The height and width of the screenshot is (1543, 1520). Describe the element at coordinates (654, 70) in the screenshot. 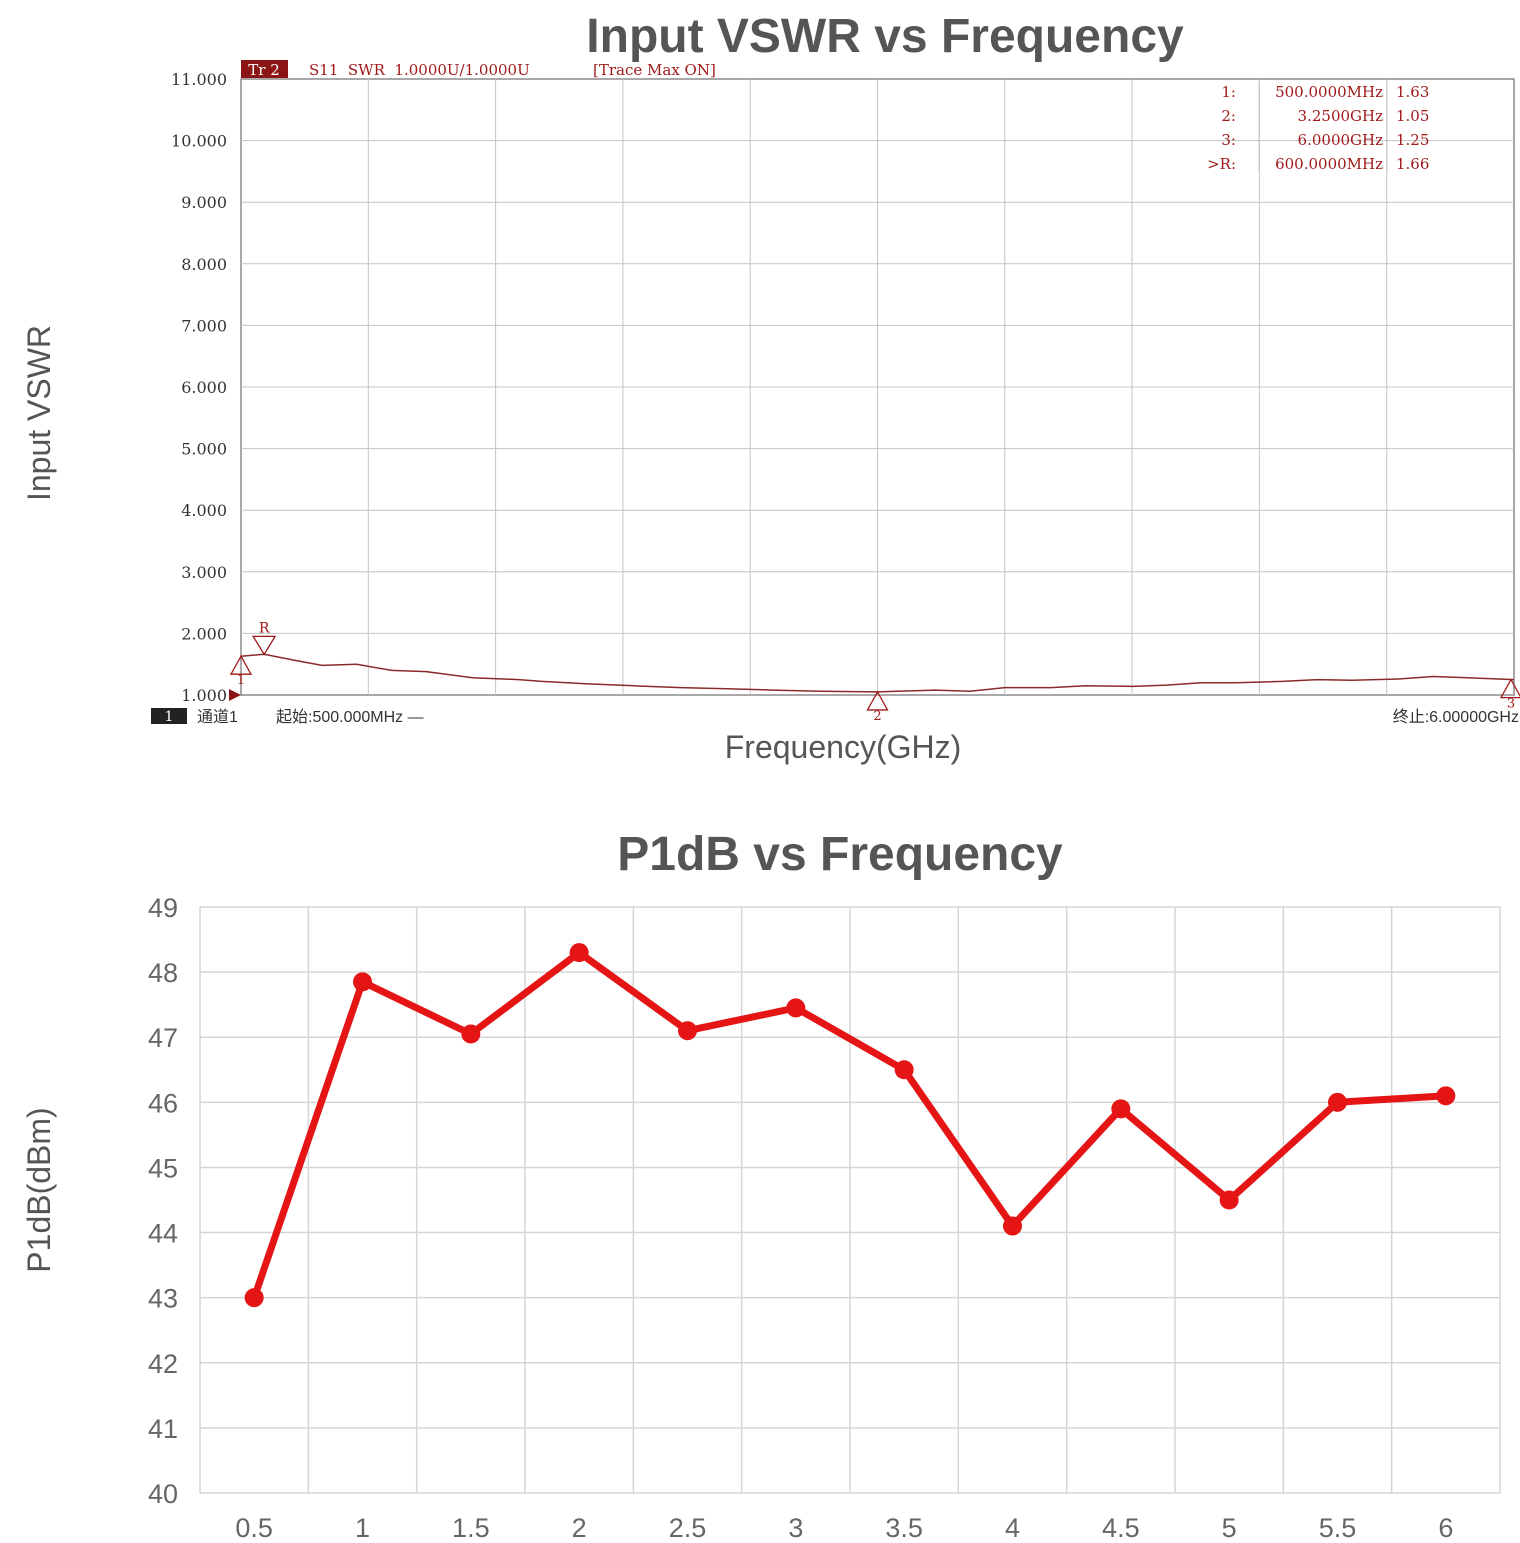

I see `trace-max-label: [Trace Max ON]` at that location.